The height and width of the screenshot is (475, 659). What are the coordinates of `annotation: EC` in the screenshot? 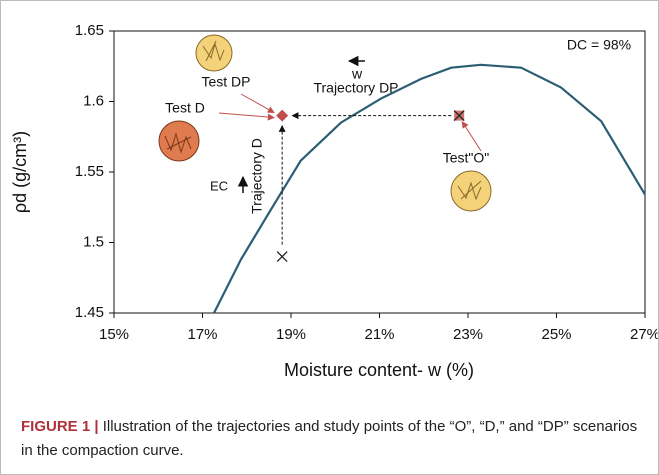 It's located at (219, 185).